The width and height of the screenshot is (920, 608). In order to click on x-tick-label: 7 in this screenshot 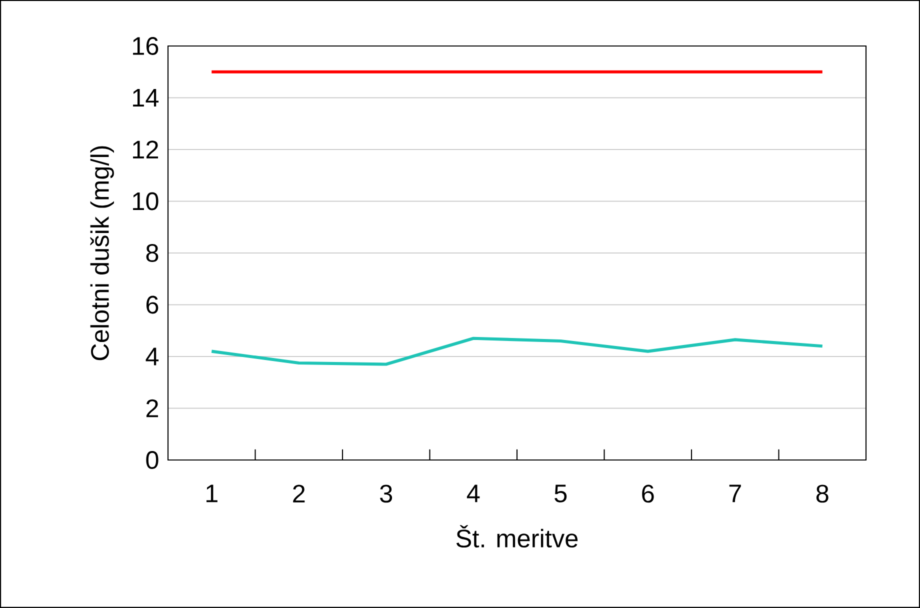, I will do `click(735, 493)`.